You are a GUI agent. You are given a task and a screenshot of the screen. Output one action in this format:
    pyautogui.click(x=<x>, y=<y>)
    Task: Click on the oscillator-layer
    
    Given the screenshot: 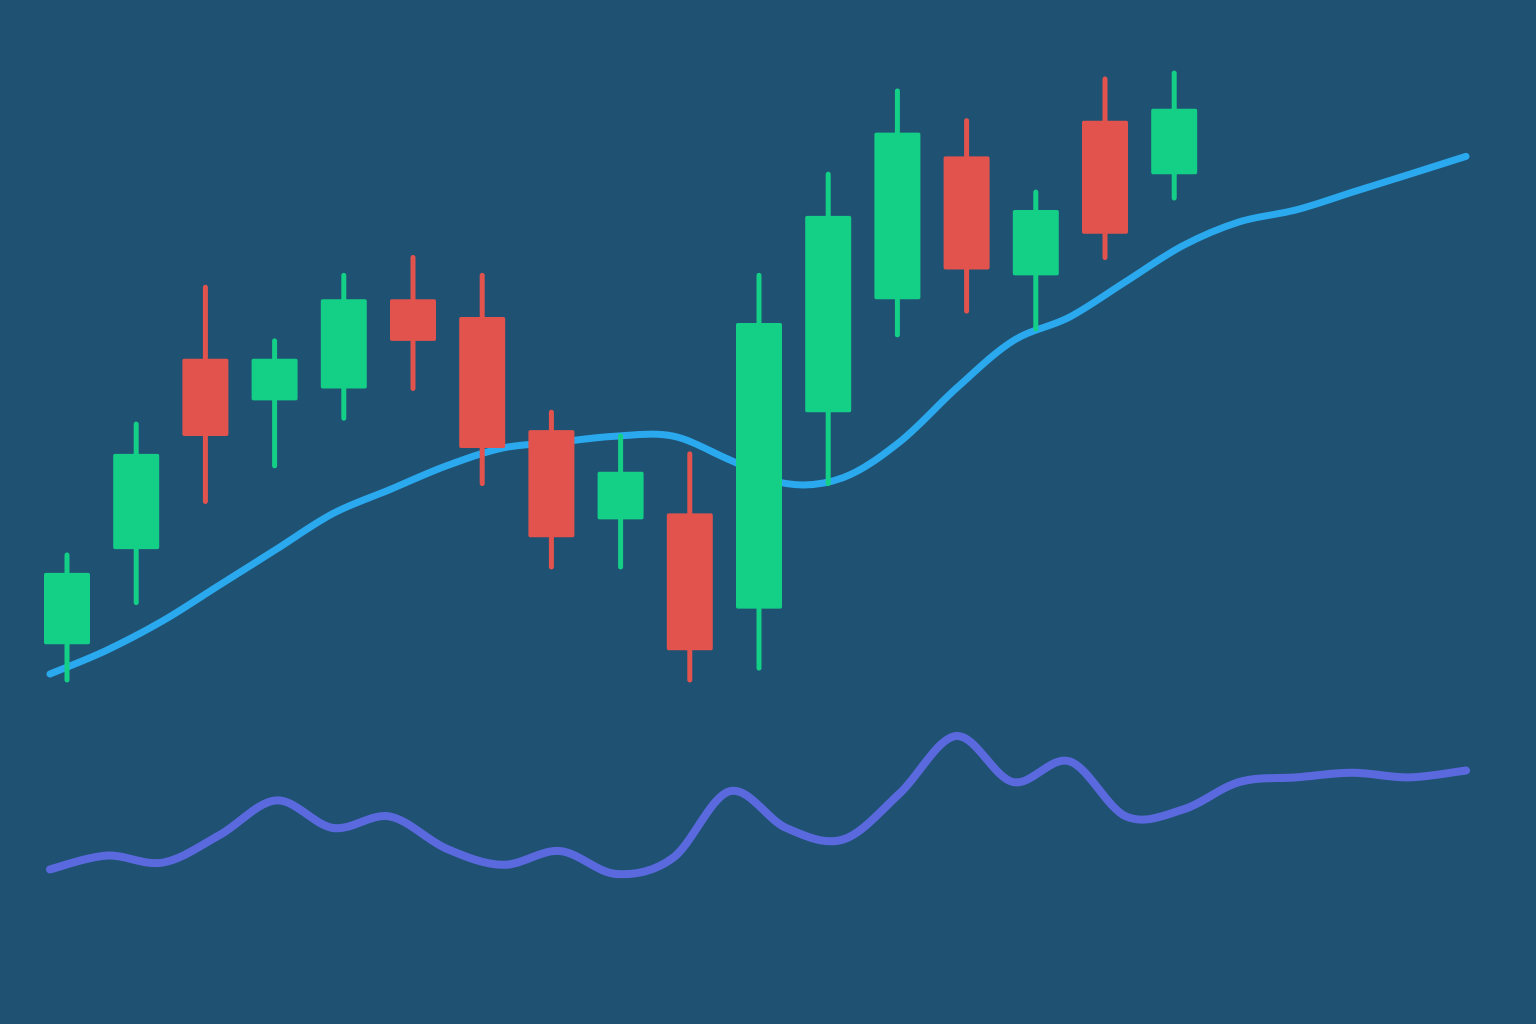 What is the action you would take?
    pyautogui.click(x=758, y=805)
    